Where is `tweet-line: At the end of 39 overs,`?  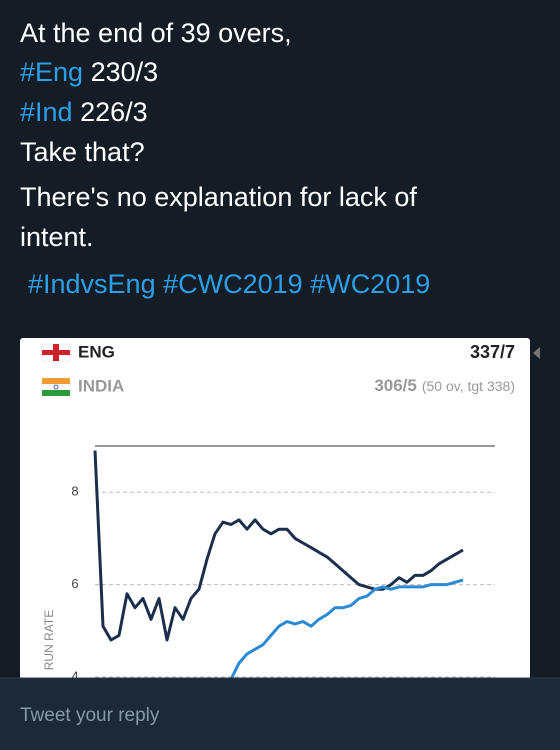 tweet-line: At the end of 39 overs, is located at coordinates (156, 33).